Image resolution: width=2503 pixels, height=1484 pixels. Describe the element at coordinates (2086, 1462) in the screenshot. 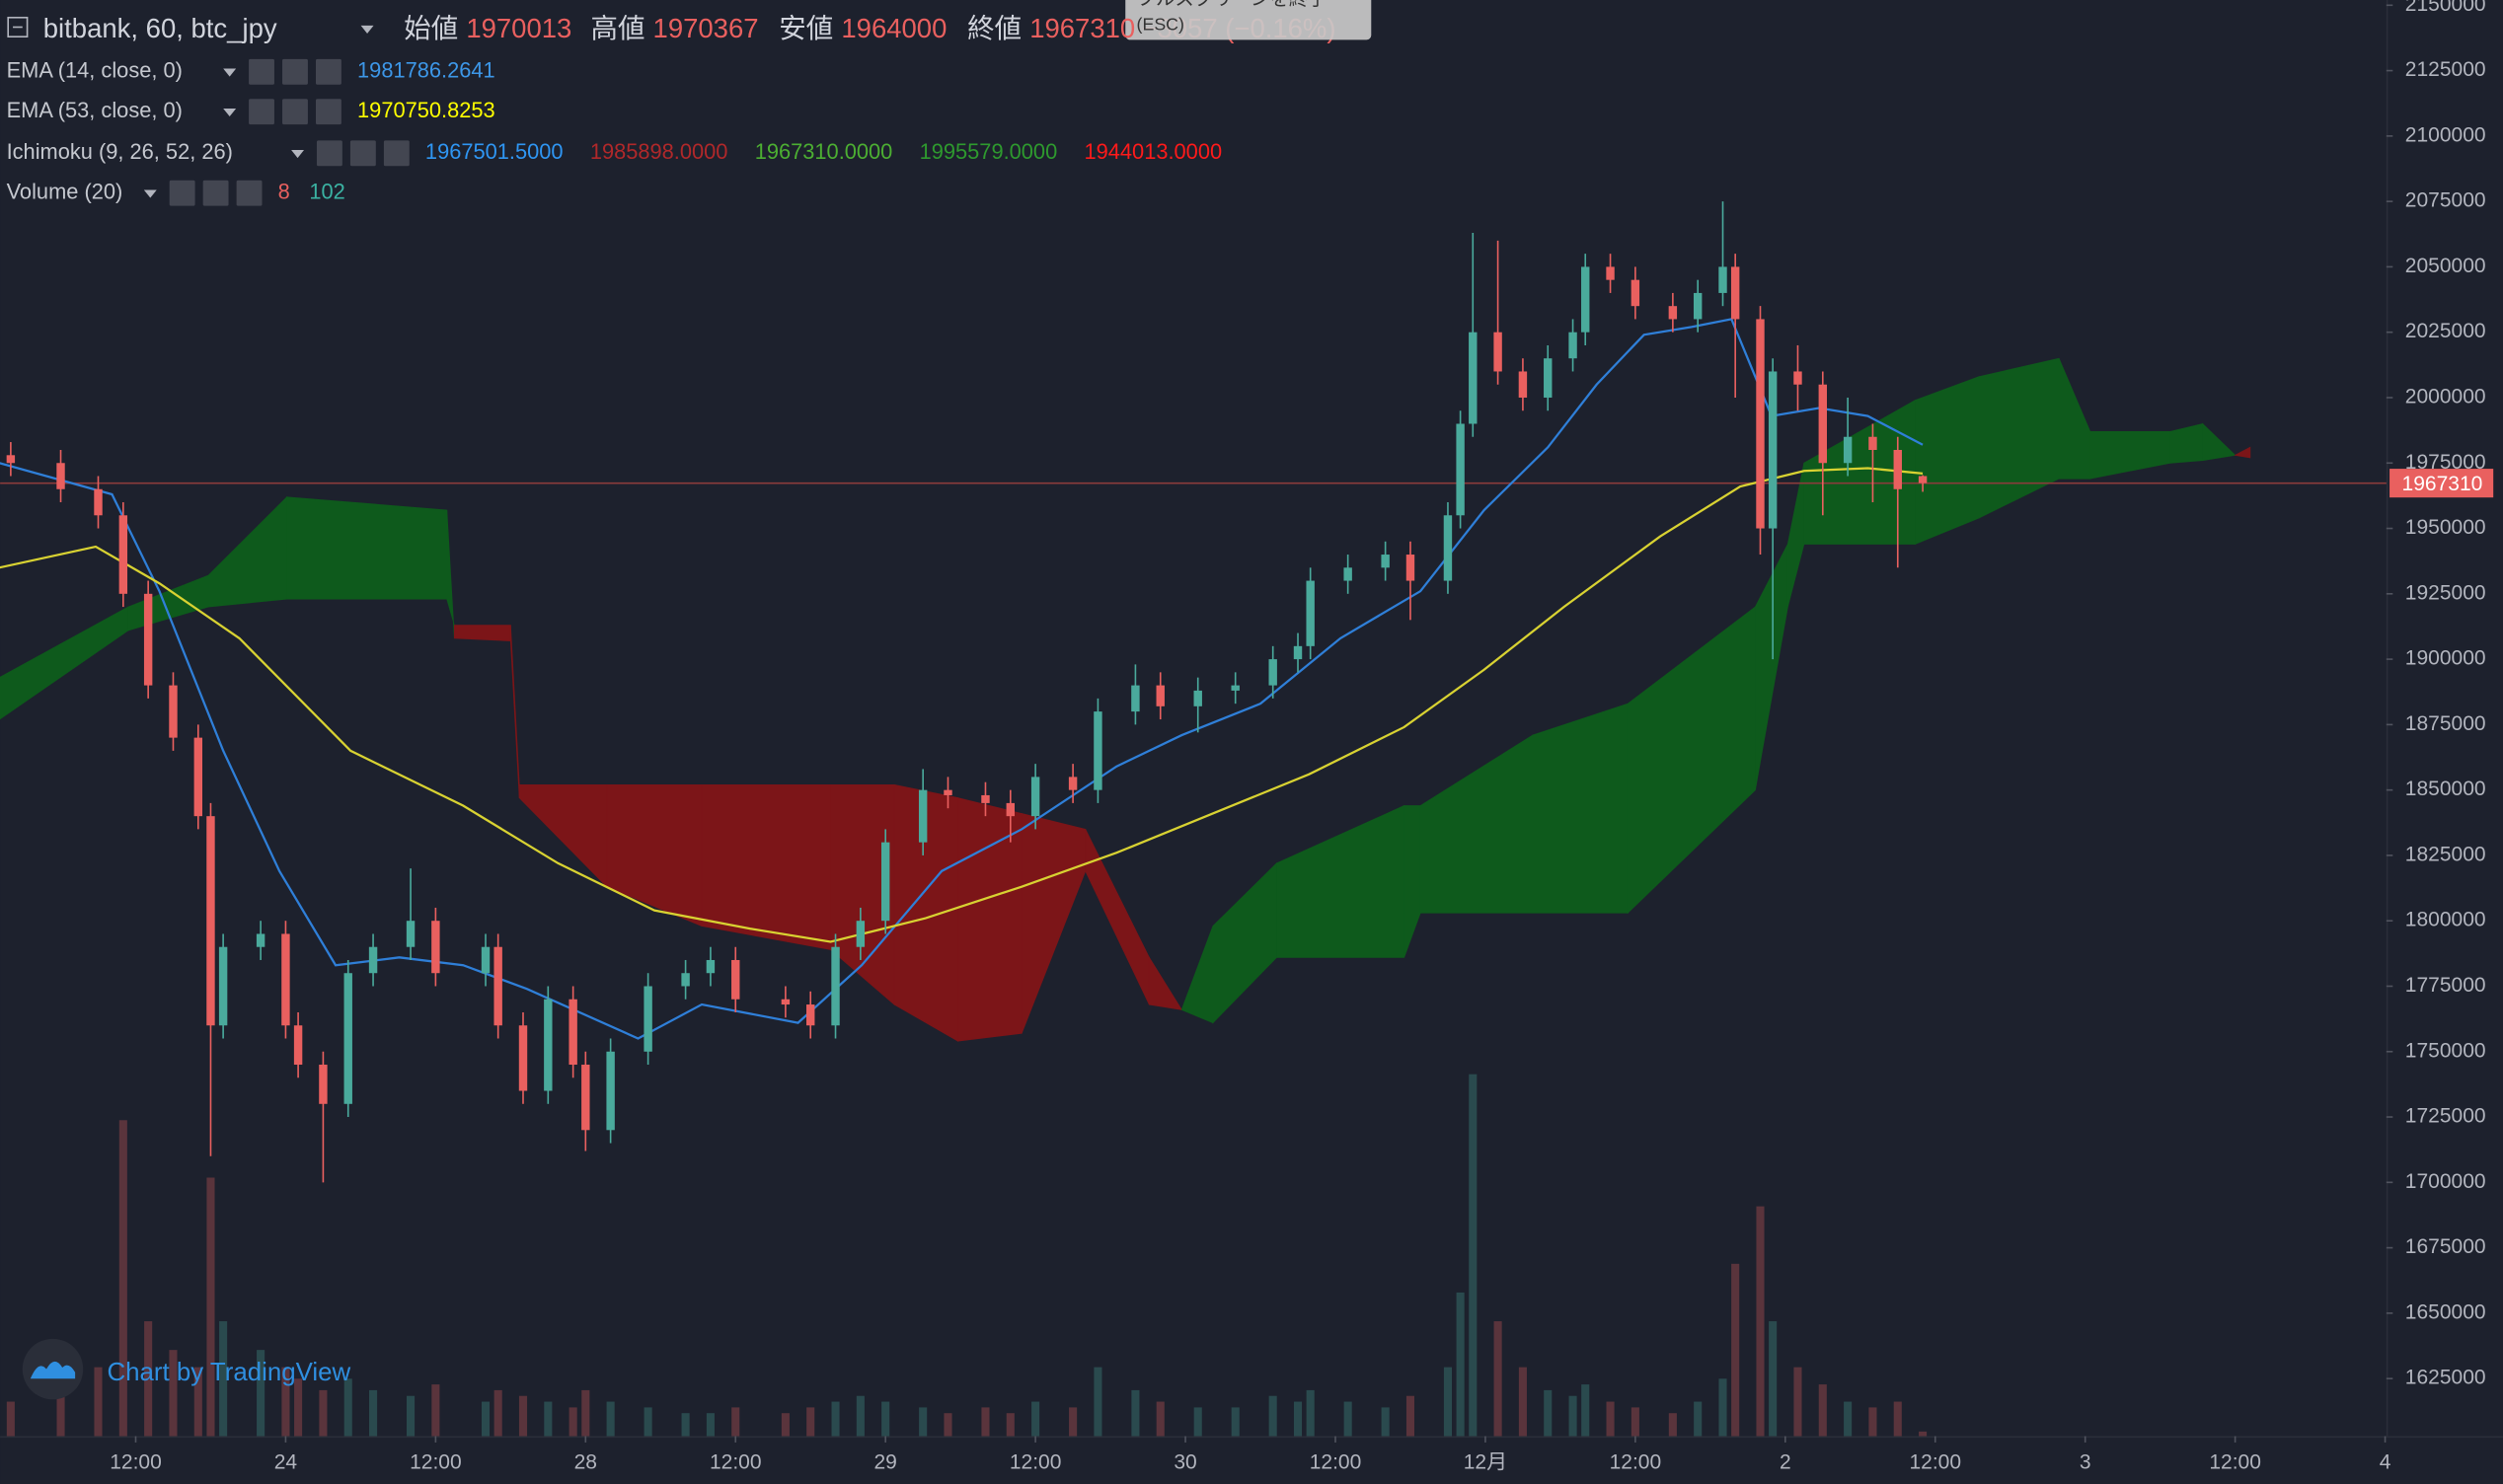

I see `x-tick-label: 3` at that location.